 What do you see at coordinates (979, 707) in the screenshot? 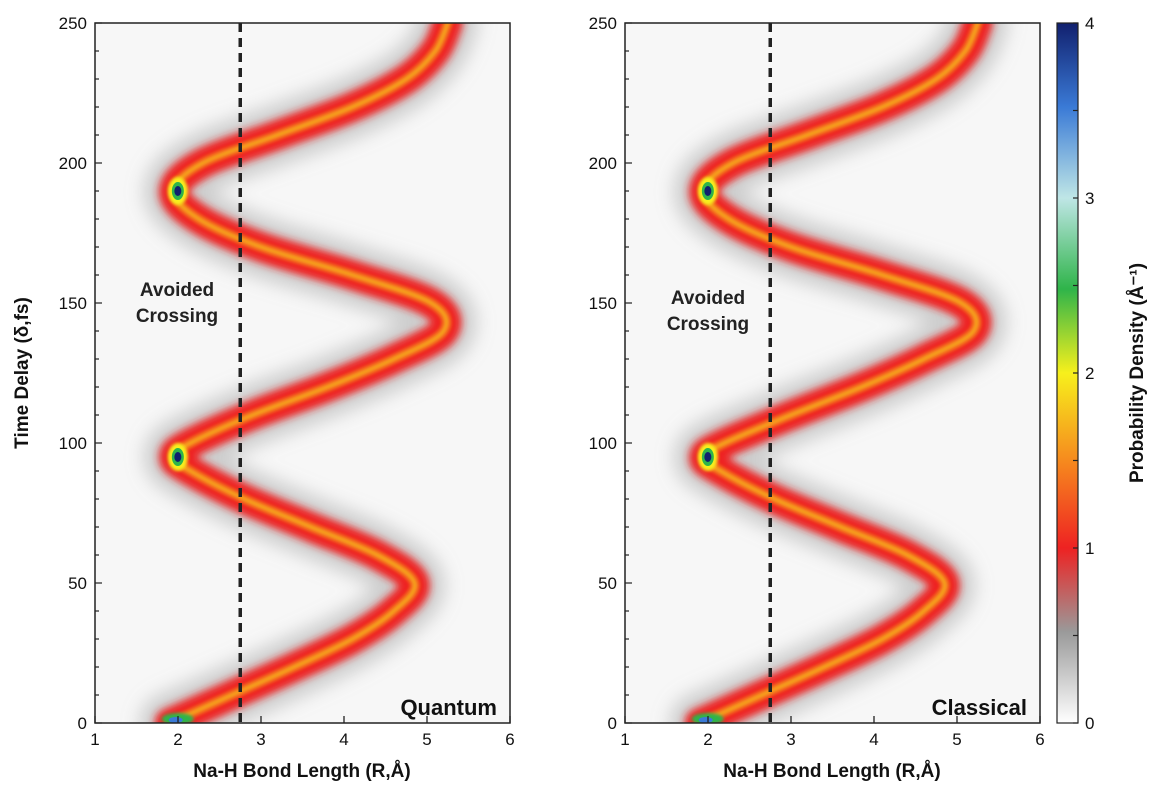
I see `panel-label: Classical` at bounding box center [979, 707].